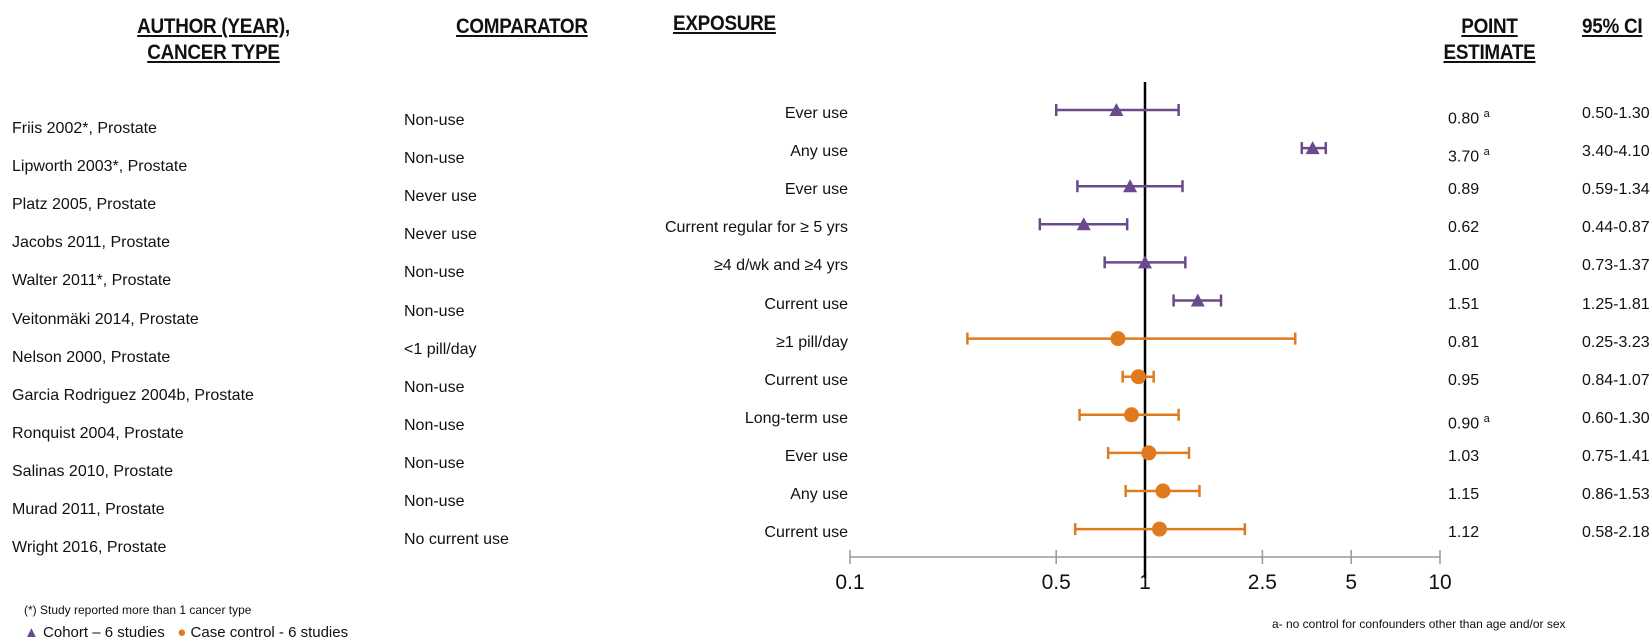  What do you see at coordinates (182, 632) in the screenshot?
I see `case-control-legend-symbol: ●` at bounding box center [182, 632].